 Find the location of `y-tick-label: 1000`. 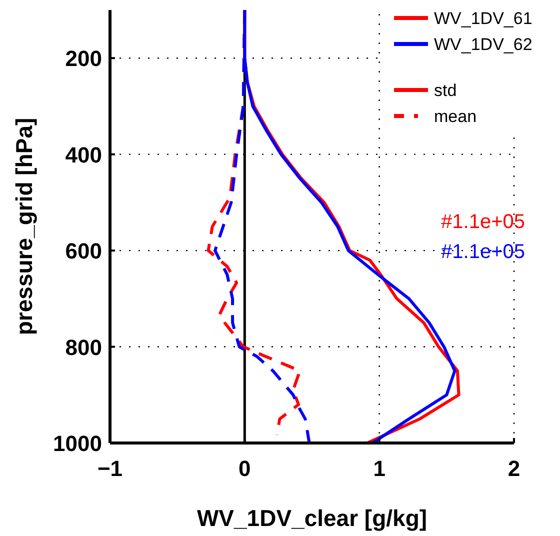

y-tick-label: 1000 is located at coordinates (77, 443).